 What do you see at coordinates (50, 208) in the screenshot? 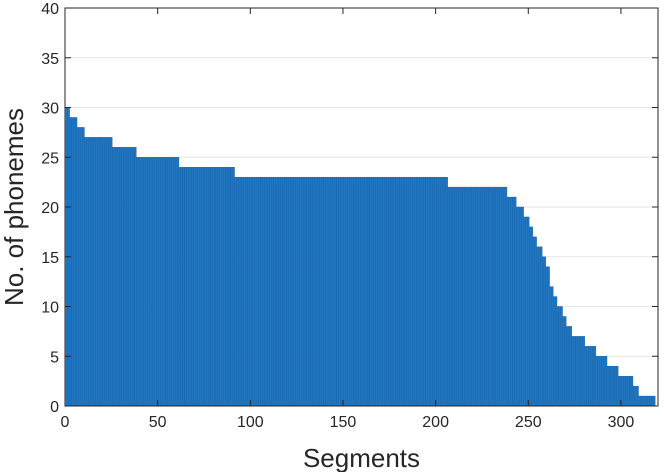
I see `y-tick-label: 20` at bounding box center [50, 208].